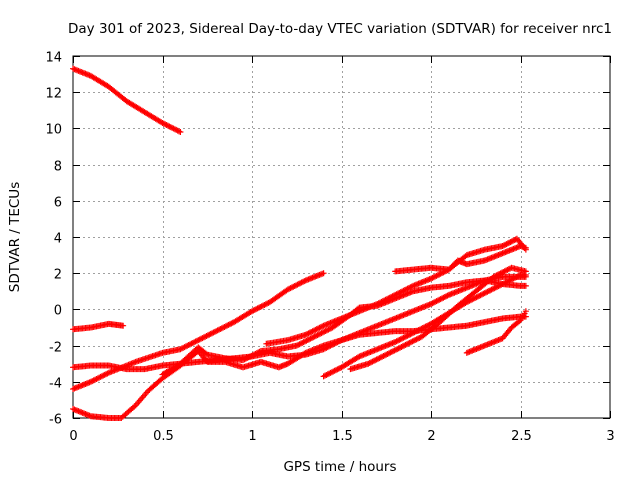  What do you see at coordinates (198, 331) in the screenshot?
I see `series-track-c` at bounding box center [198, 331].